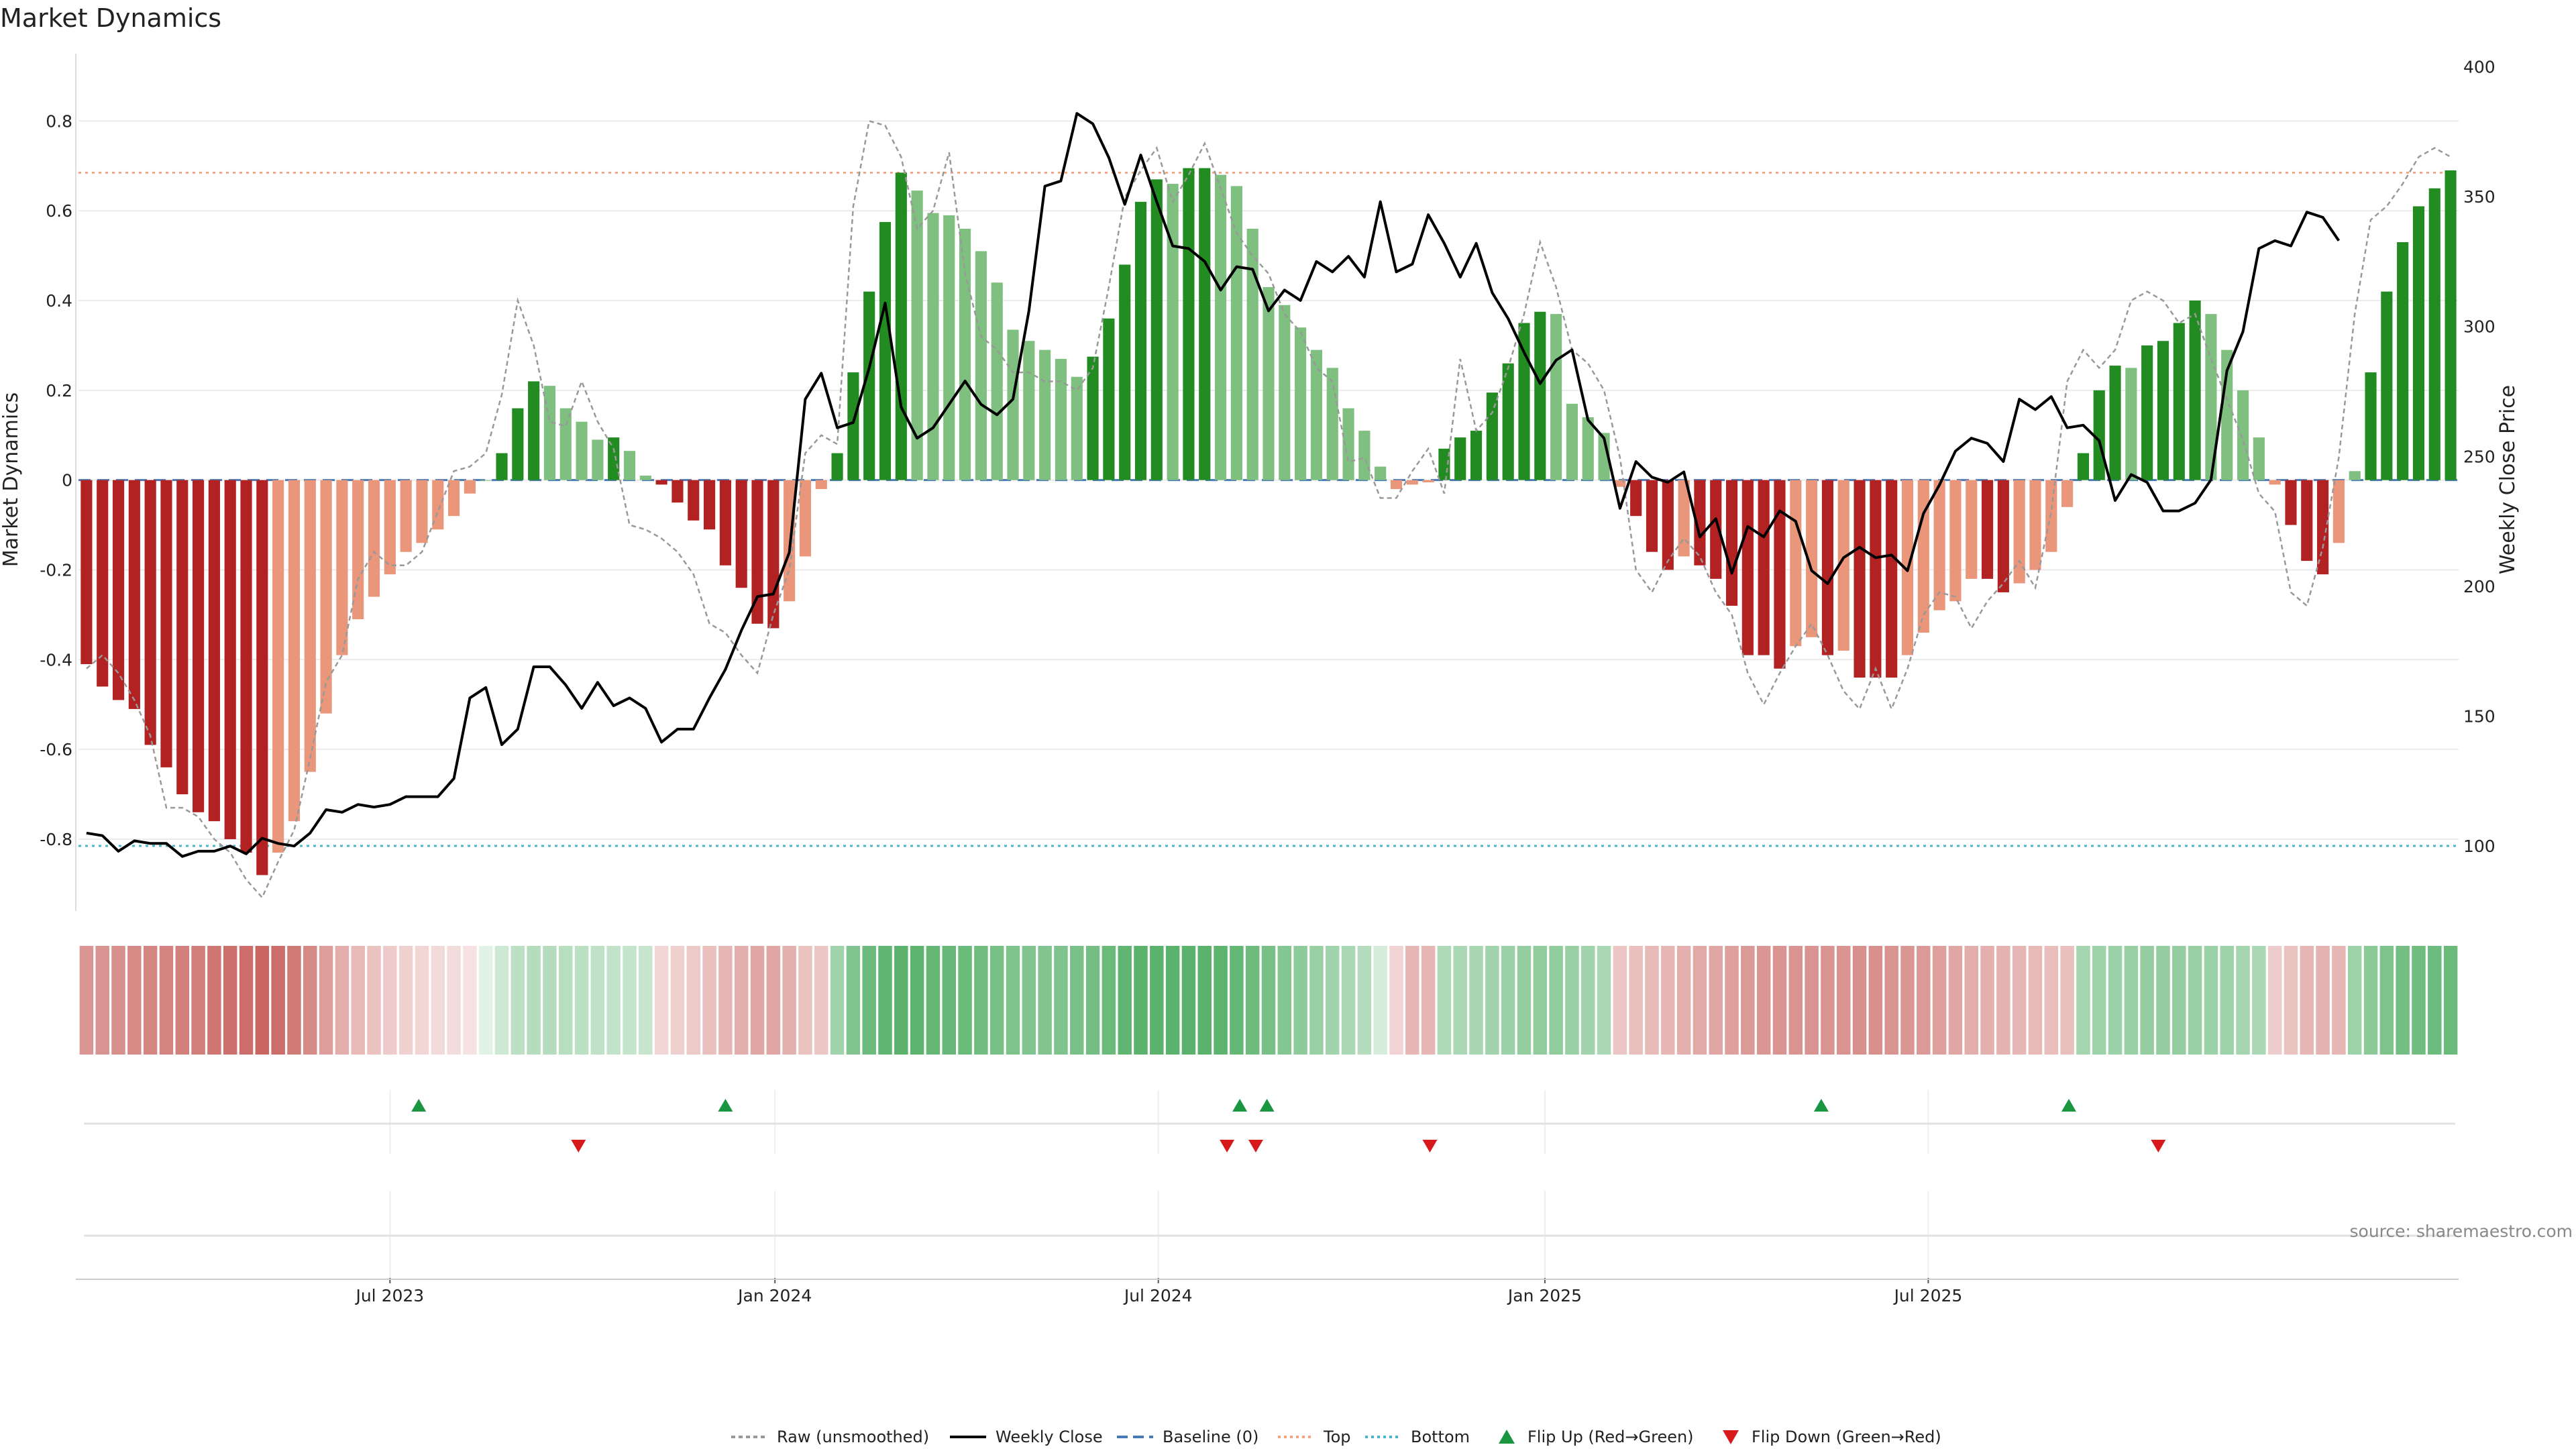 The image size is (2576, 1449). What do you see at coordinates (67, 480) in the screenshot?
I see `left-tick-label: 0` at bounding box center [67, 480].